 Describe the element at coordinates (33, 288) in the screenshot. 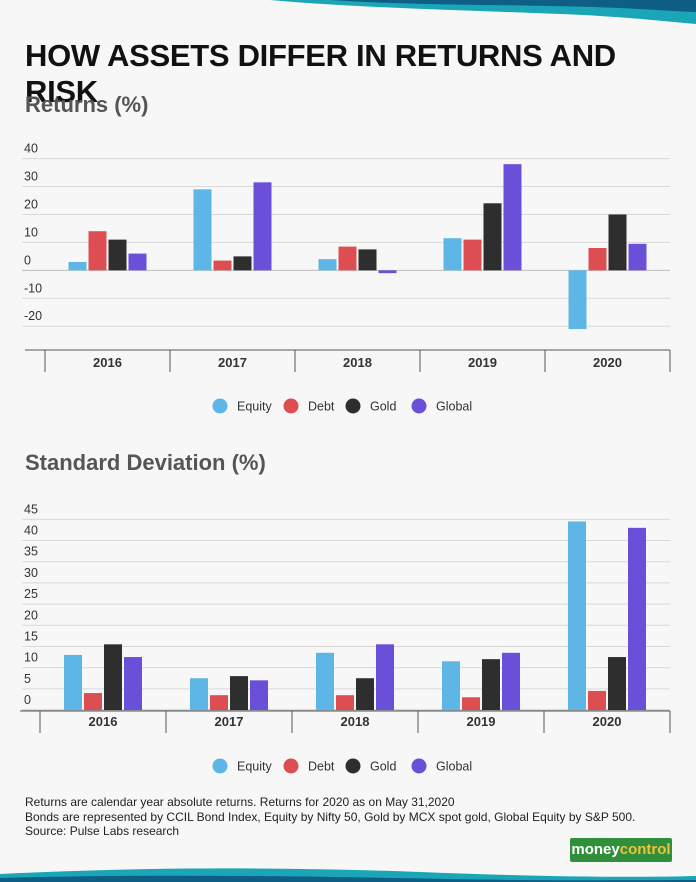

I see `y-tick-label: -10` at that location.